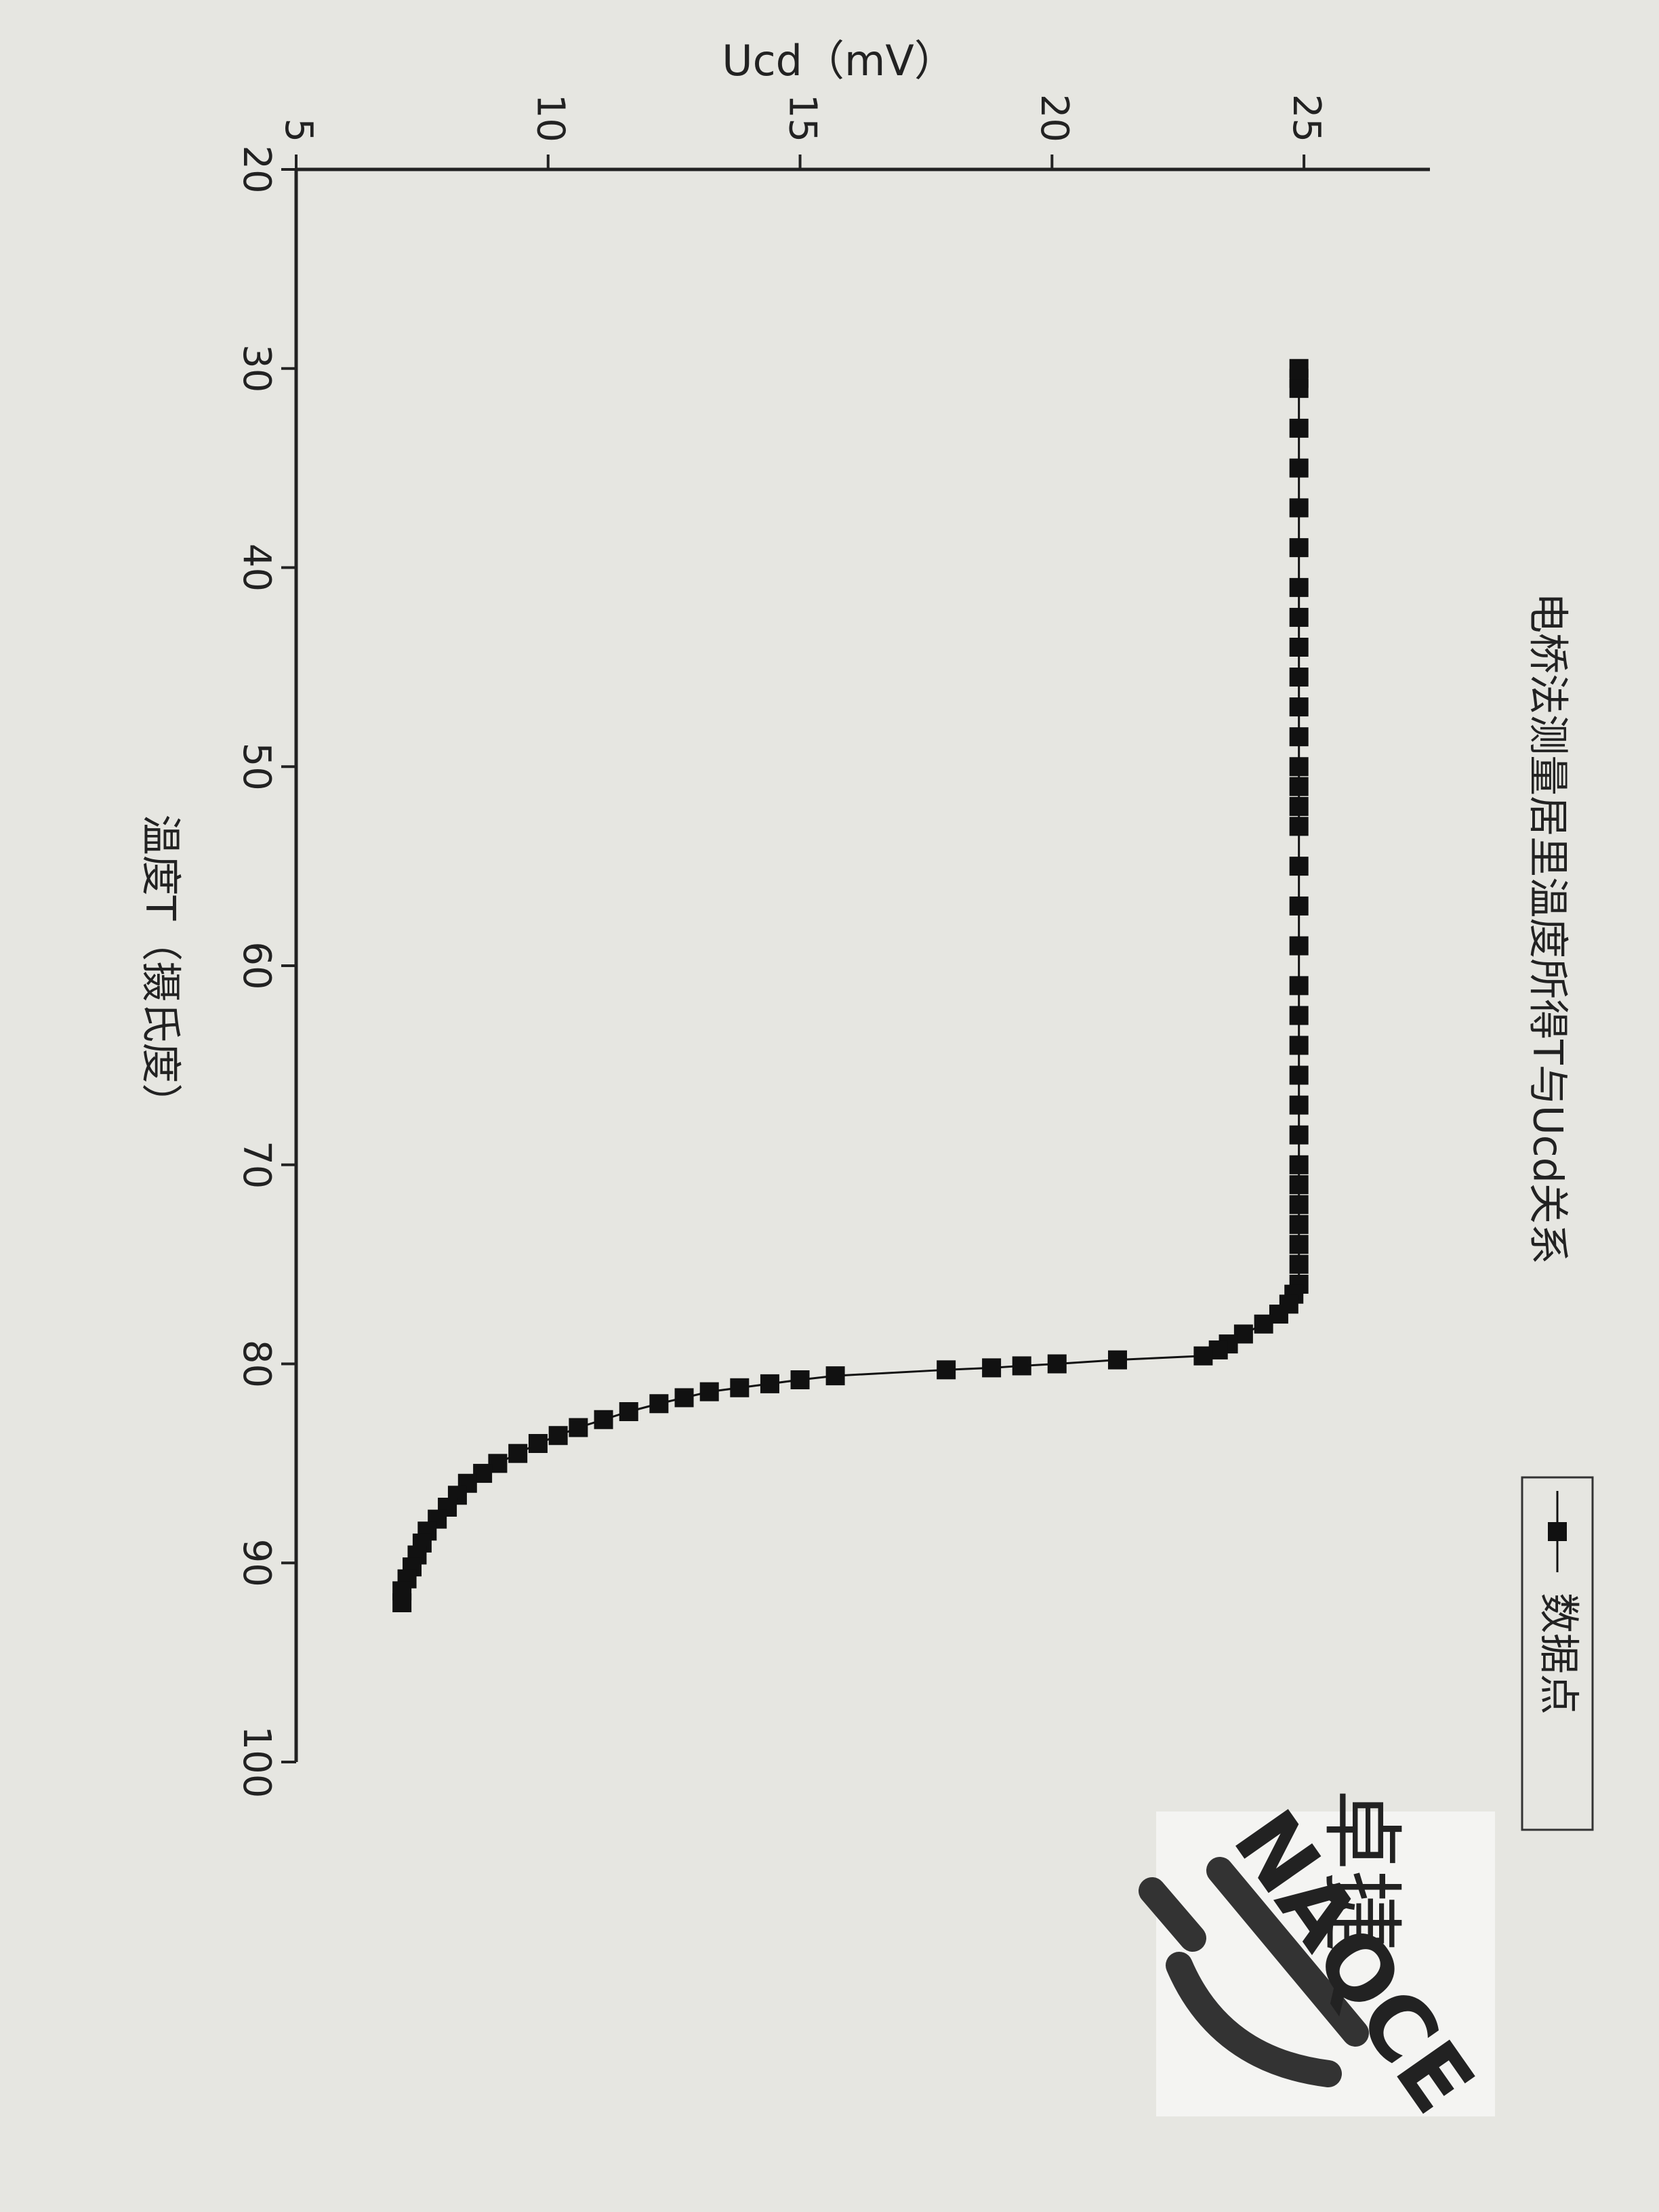  I want to click on x-tick-label: 40, so click(256, 568).